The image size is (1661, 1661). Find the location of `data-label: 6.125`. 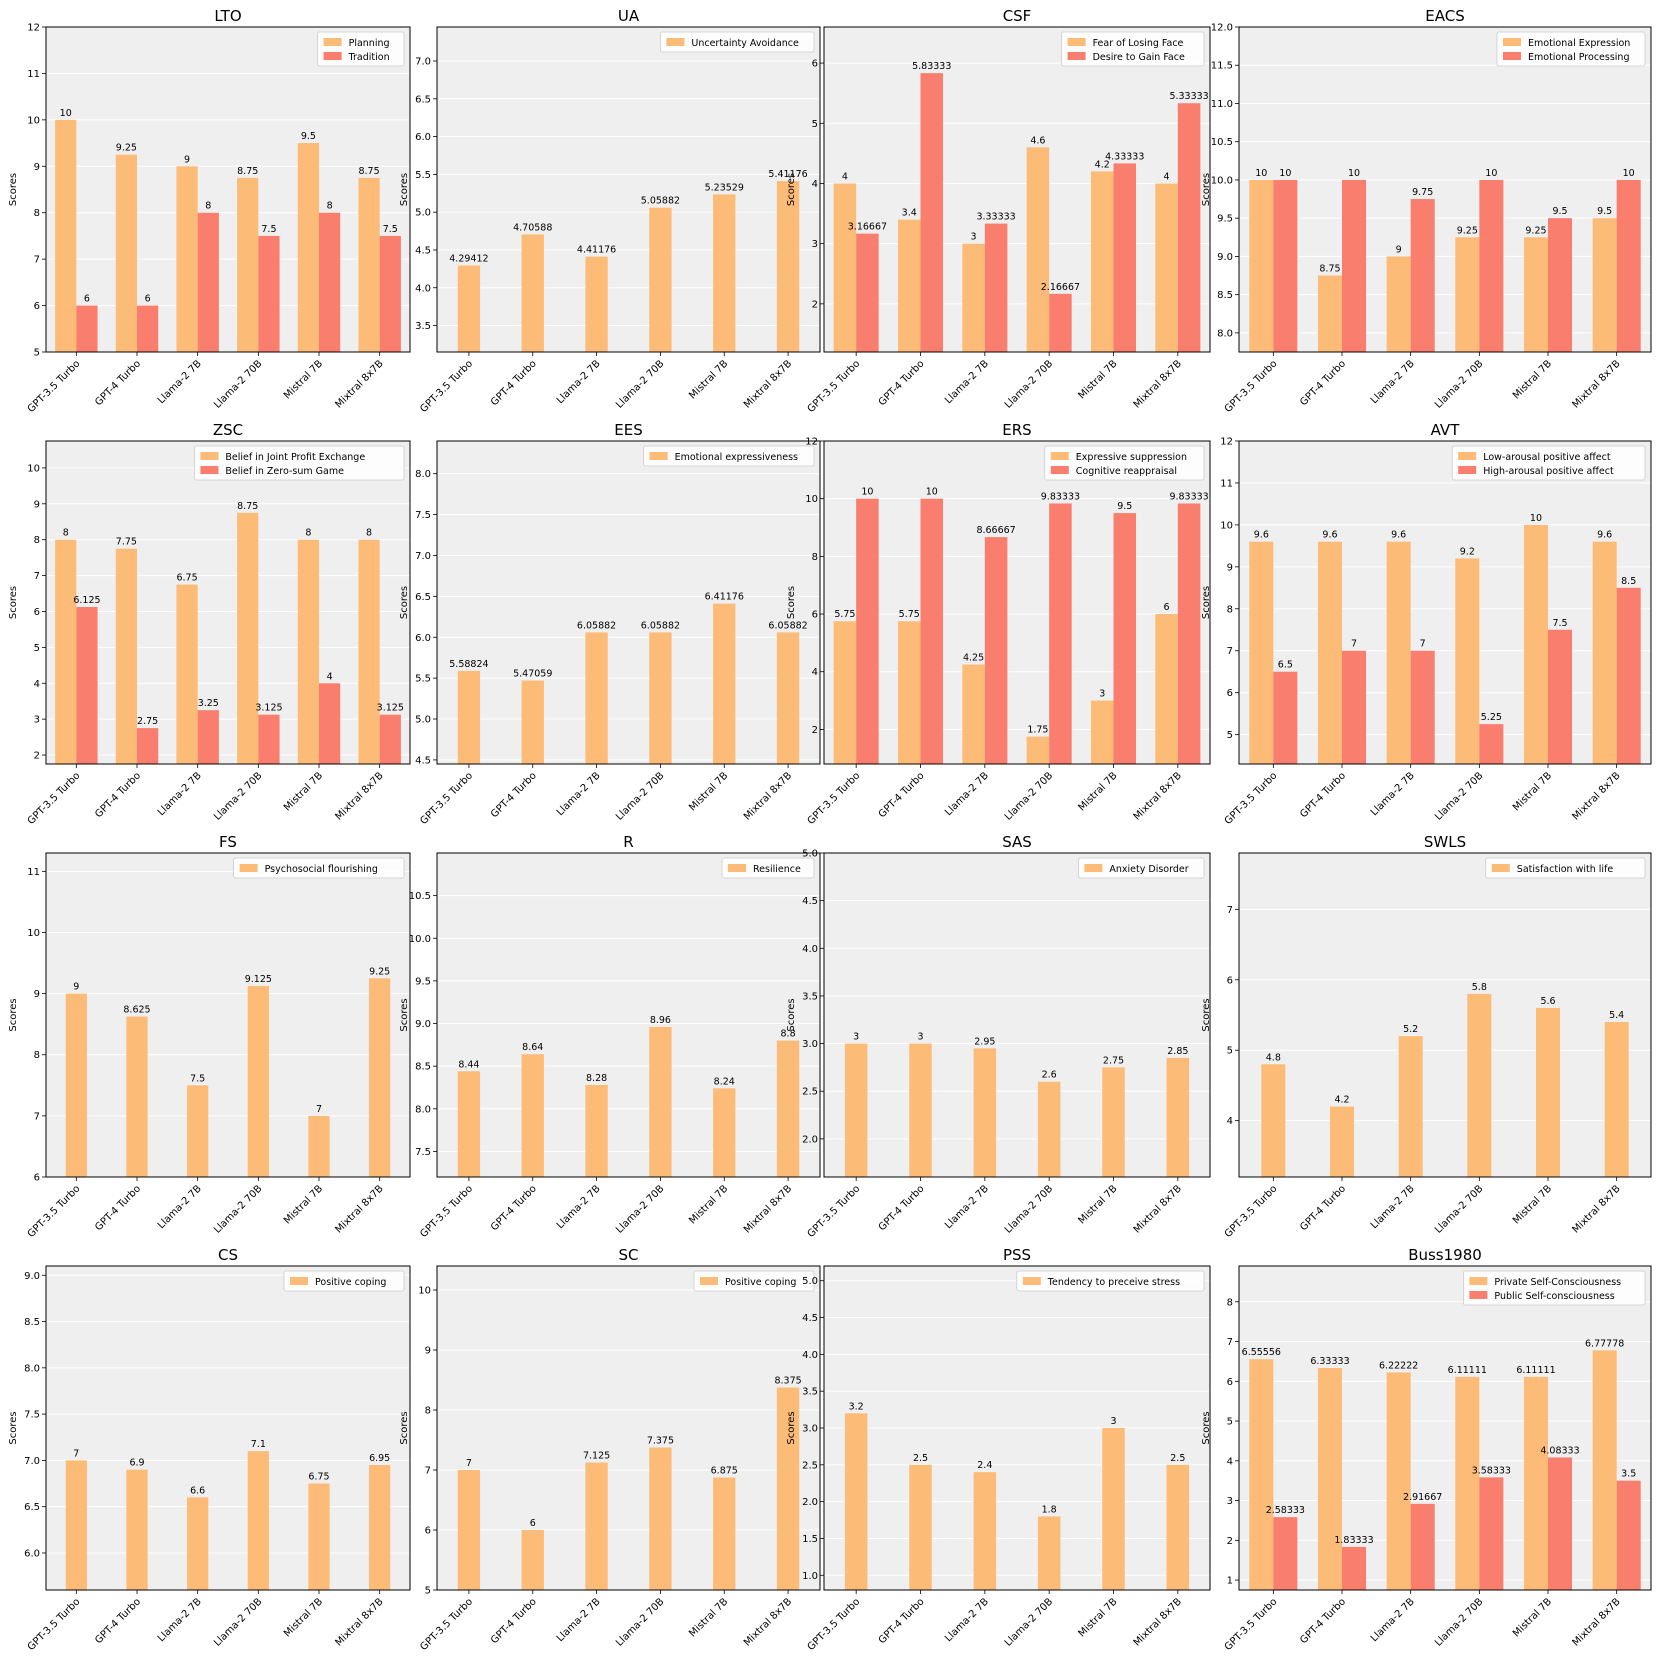

data-label: 6.125 is located at coordinates (86, 600).